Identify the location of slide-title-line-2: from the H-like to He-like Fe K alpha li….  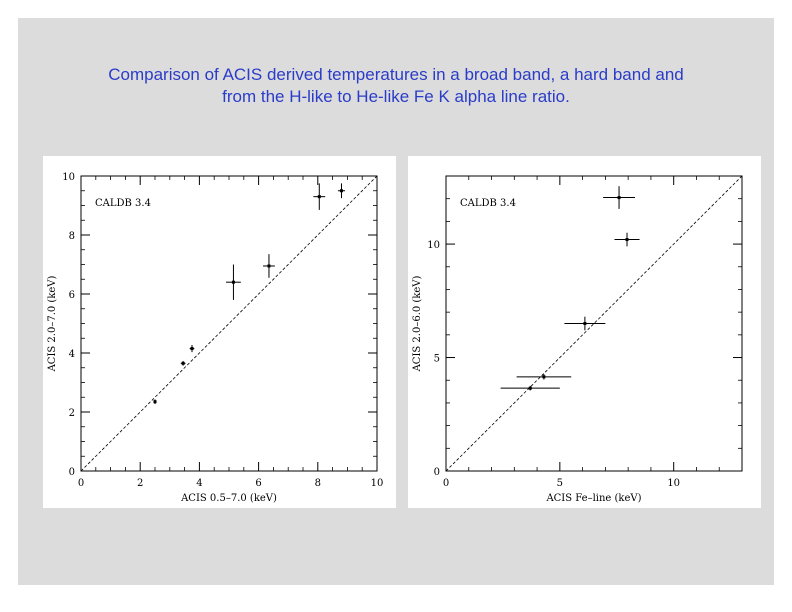
(396, 96).